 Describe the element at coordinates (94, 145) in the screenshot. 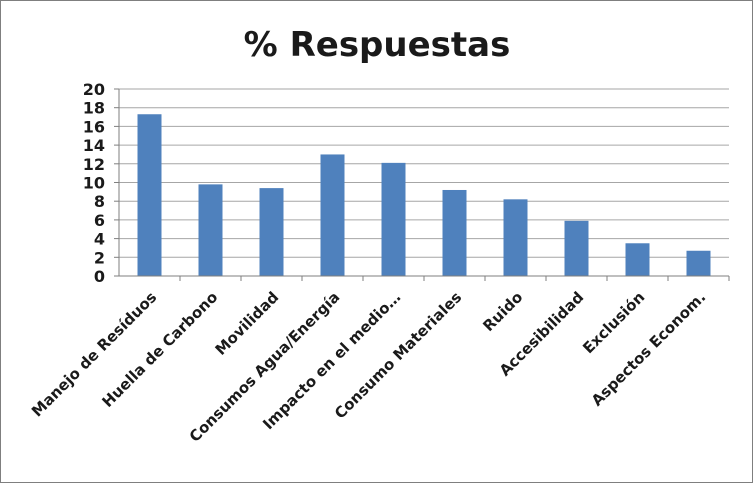

I see `y-tick-label: 14` at that location.